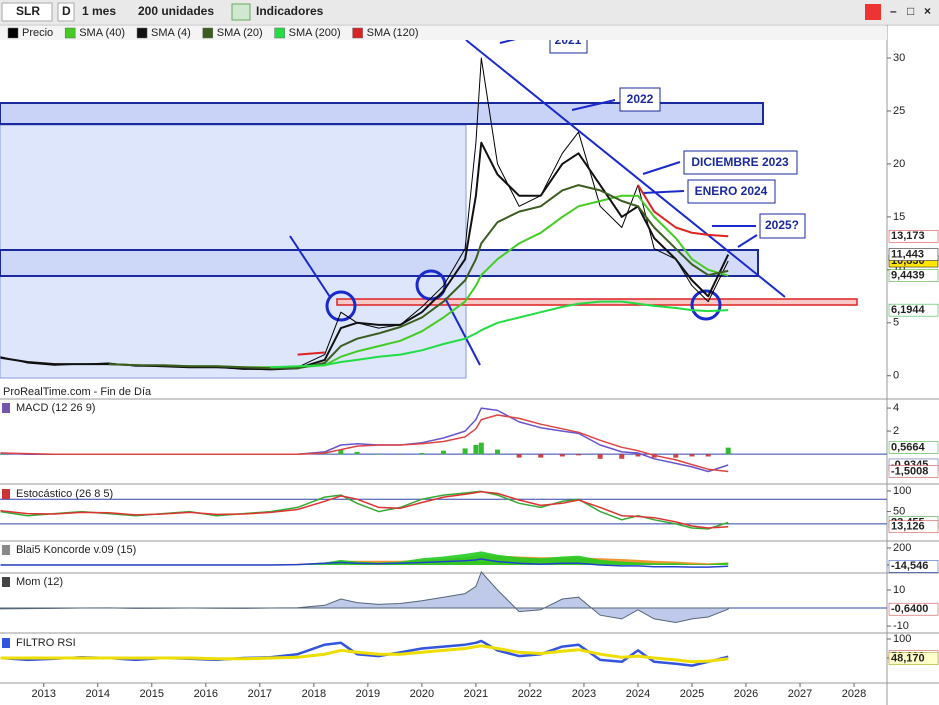 The image size is (939, 705). Describe the element at coordinates (896, 376) in the screenshot. I see `y-tick-label: 0` at that location.